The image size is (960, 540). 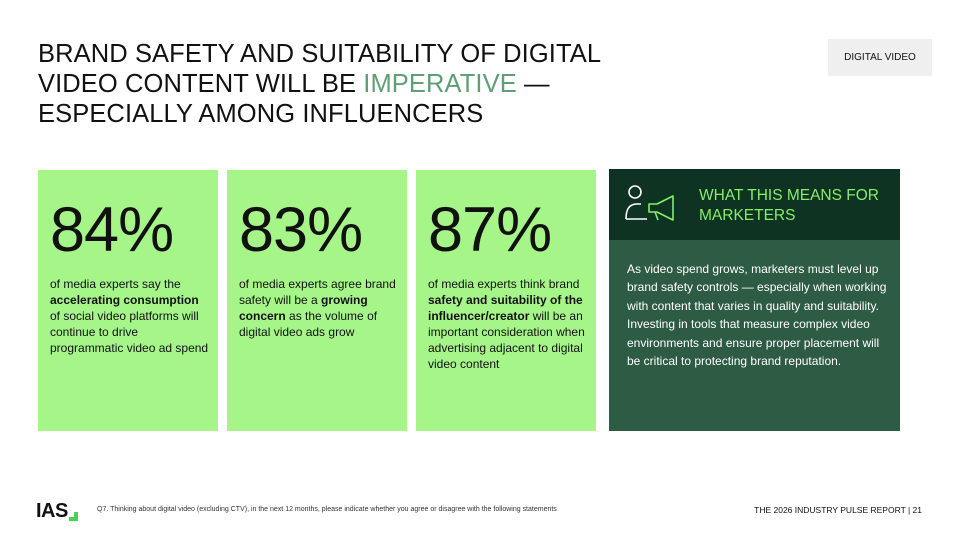 What do you see at coordinates (789, 205) in the screenshot?
I see `marketers-title: WHAT THIS MEANS FOR MARKETERS` at bounding box center [789, 205].